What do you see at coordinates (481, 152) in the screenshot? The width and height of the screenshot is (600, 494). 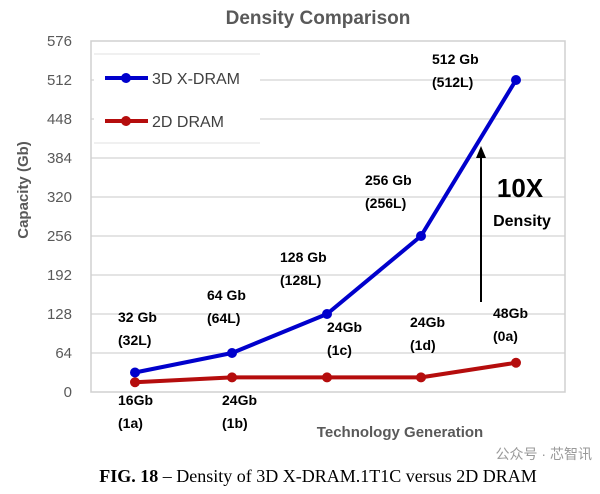 I see `arrow-head` at bounding box center [481, 152].